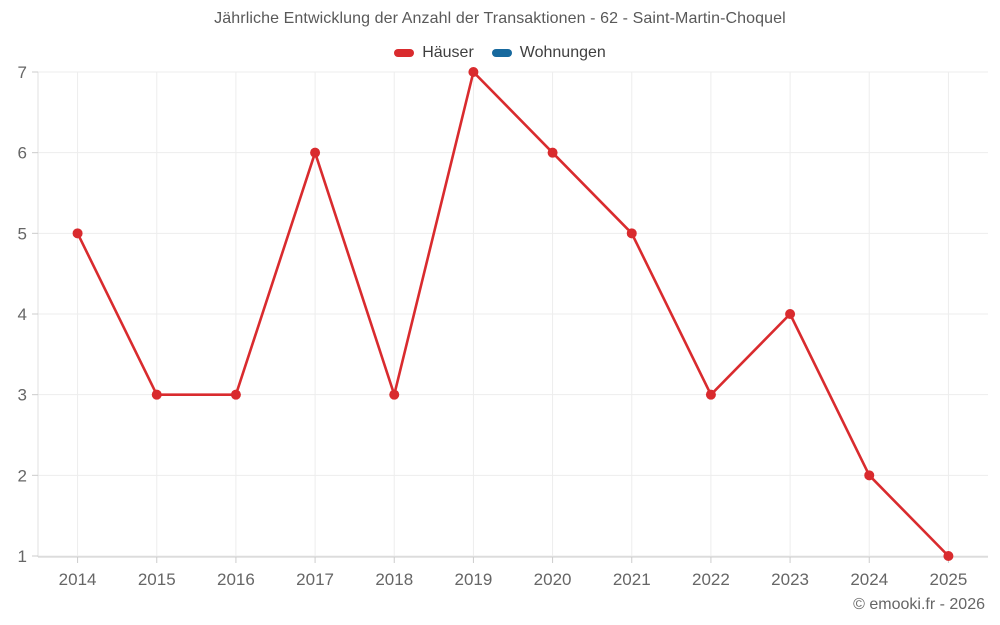 Image resolution: width=1000 pixels, height=625 pixels. What do you see at coordinates (394, 394) in the screenshot?
I see `data-point-2018` at bounding box center [394, 394].